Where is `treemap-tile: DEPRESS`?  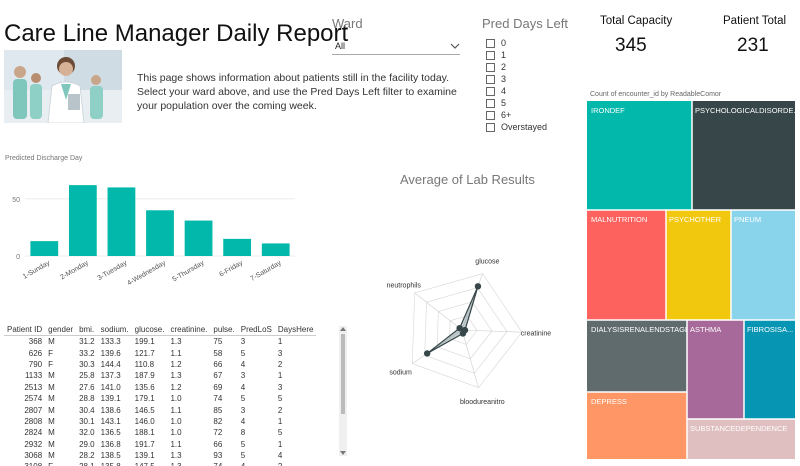
treemap-tile: DEPRESS is located at coordinates (637, 425).